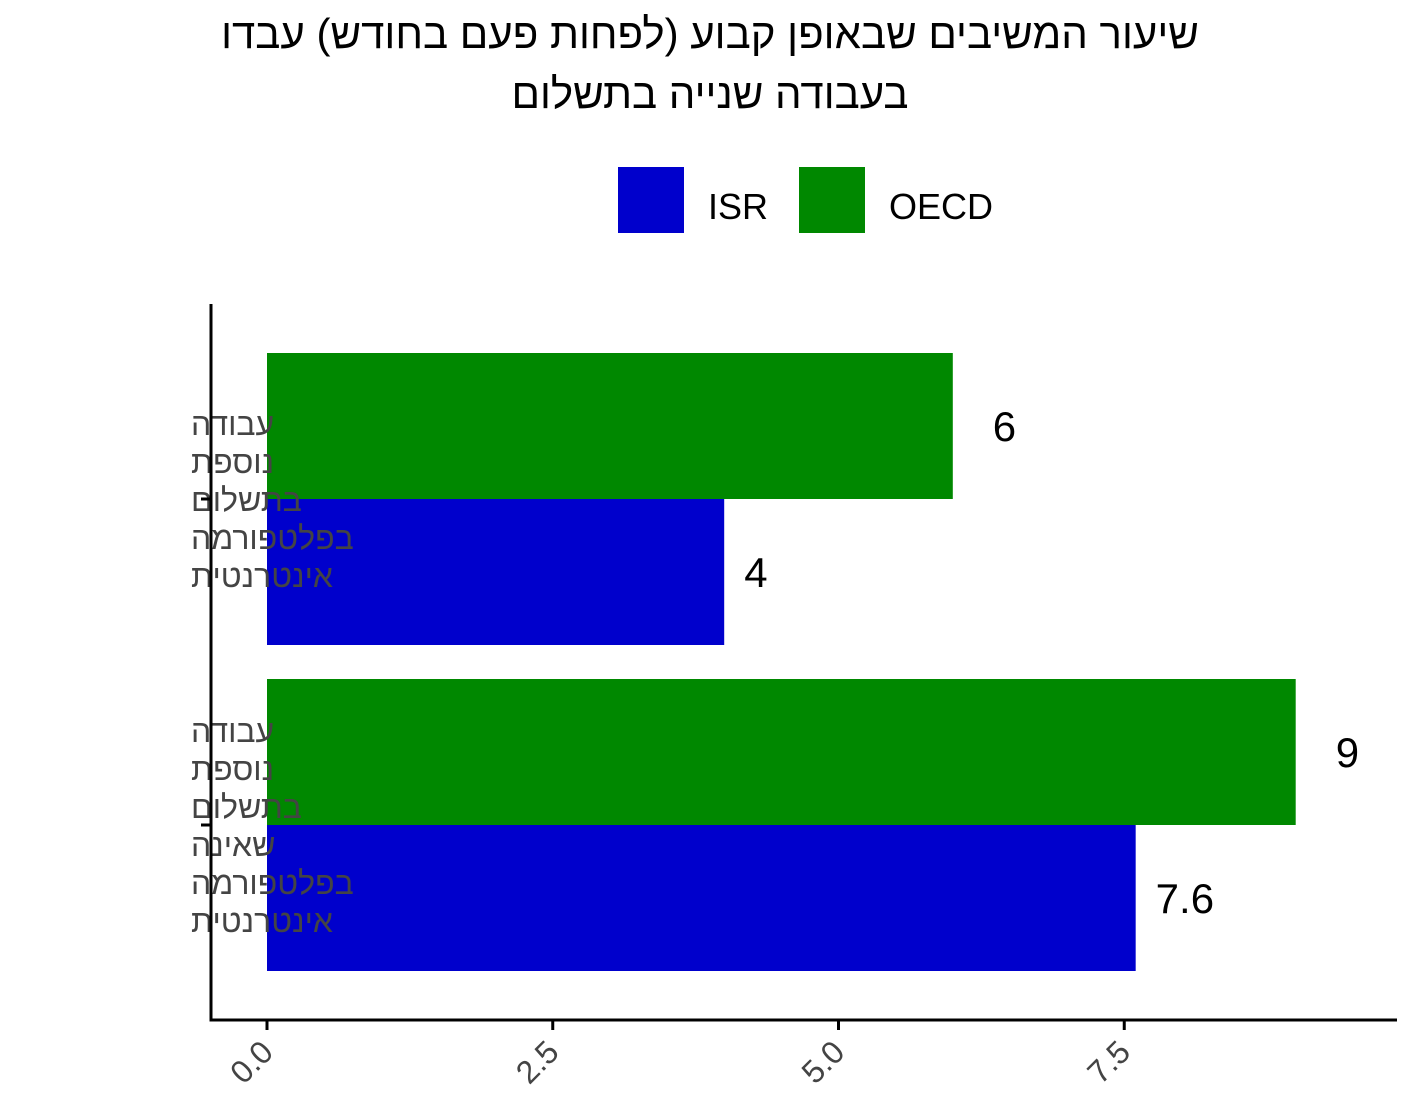  Describe the element at coordinates (651, 200) in the screenshot. I see `legend-swatch-isr` at that location.